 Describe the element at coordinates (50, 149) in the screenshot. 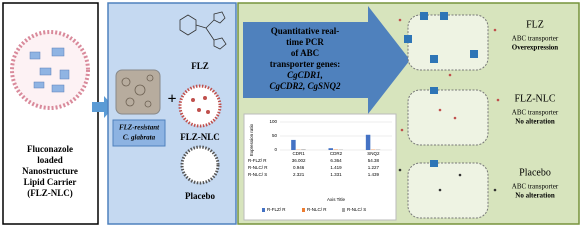

I see `carrier-label: Fluconazole` at that location.